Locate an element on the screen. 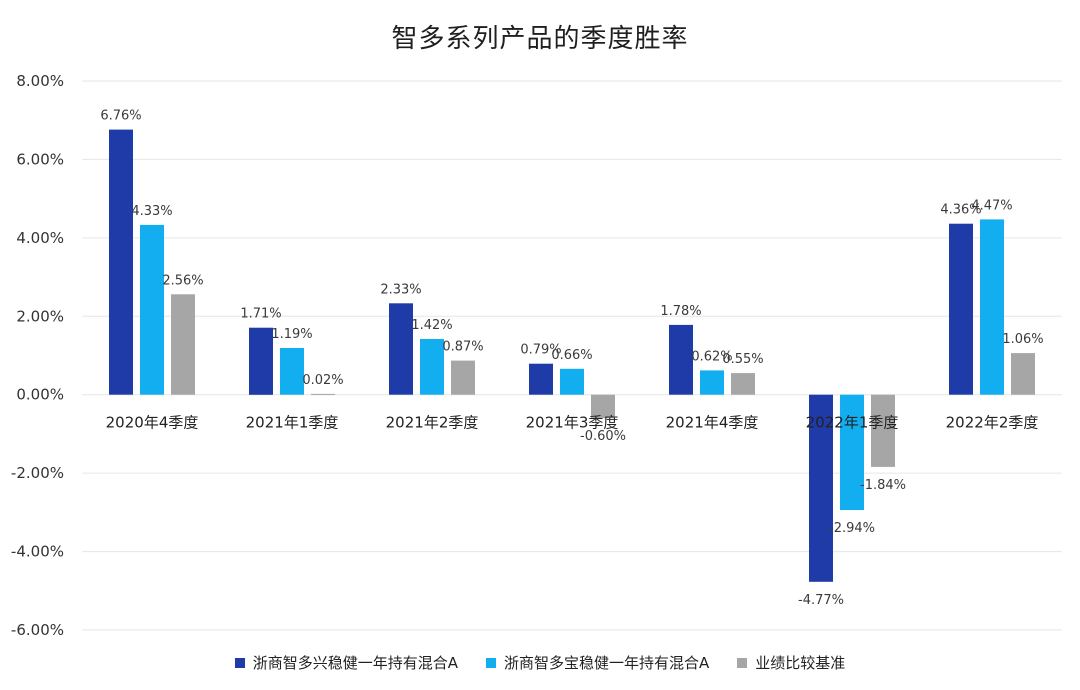  legend-label-series-1: 浙商智多兴稳健一年持有混合A is located at coordinates (355, 663).